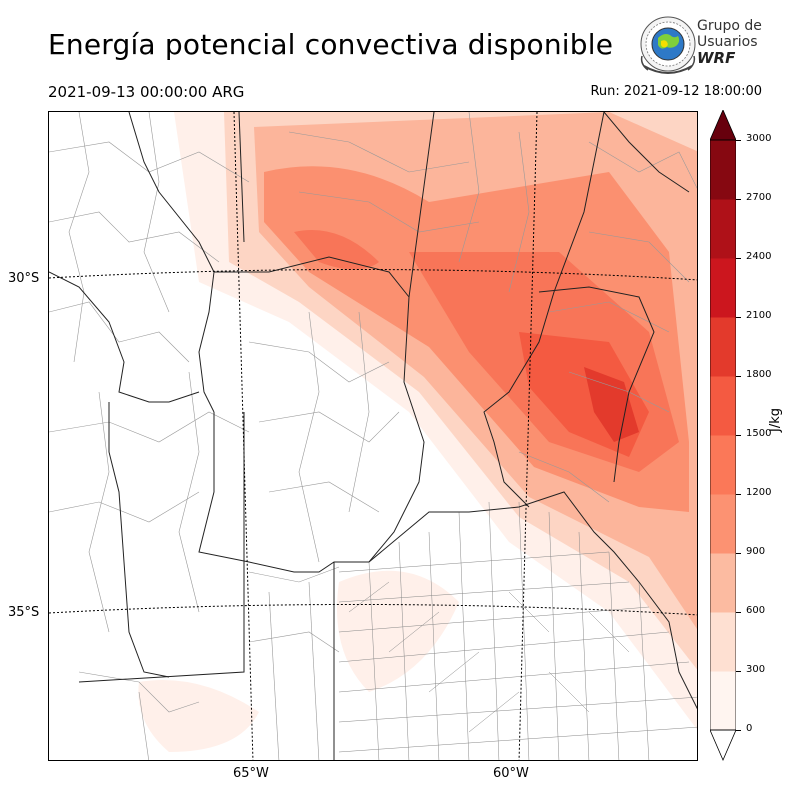 The height and width of the screenshot is (800, 800). I want to click on cape-level-1200-1500-west, so click(336, 250).